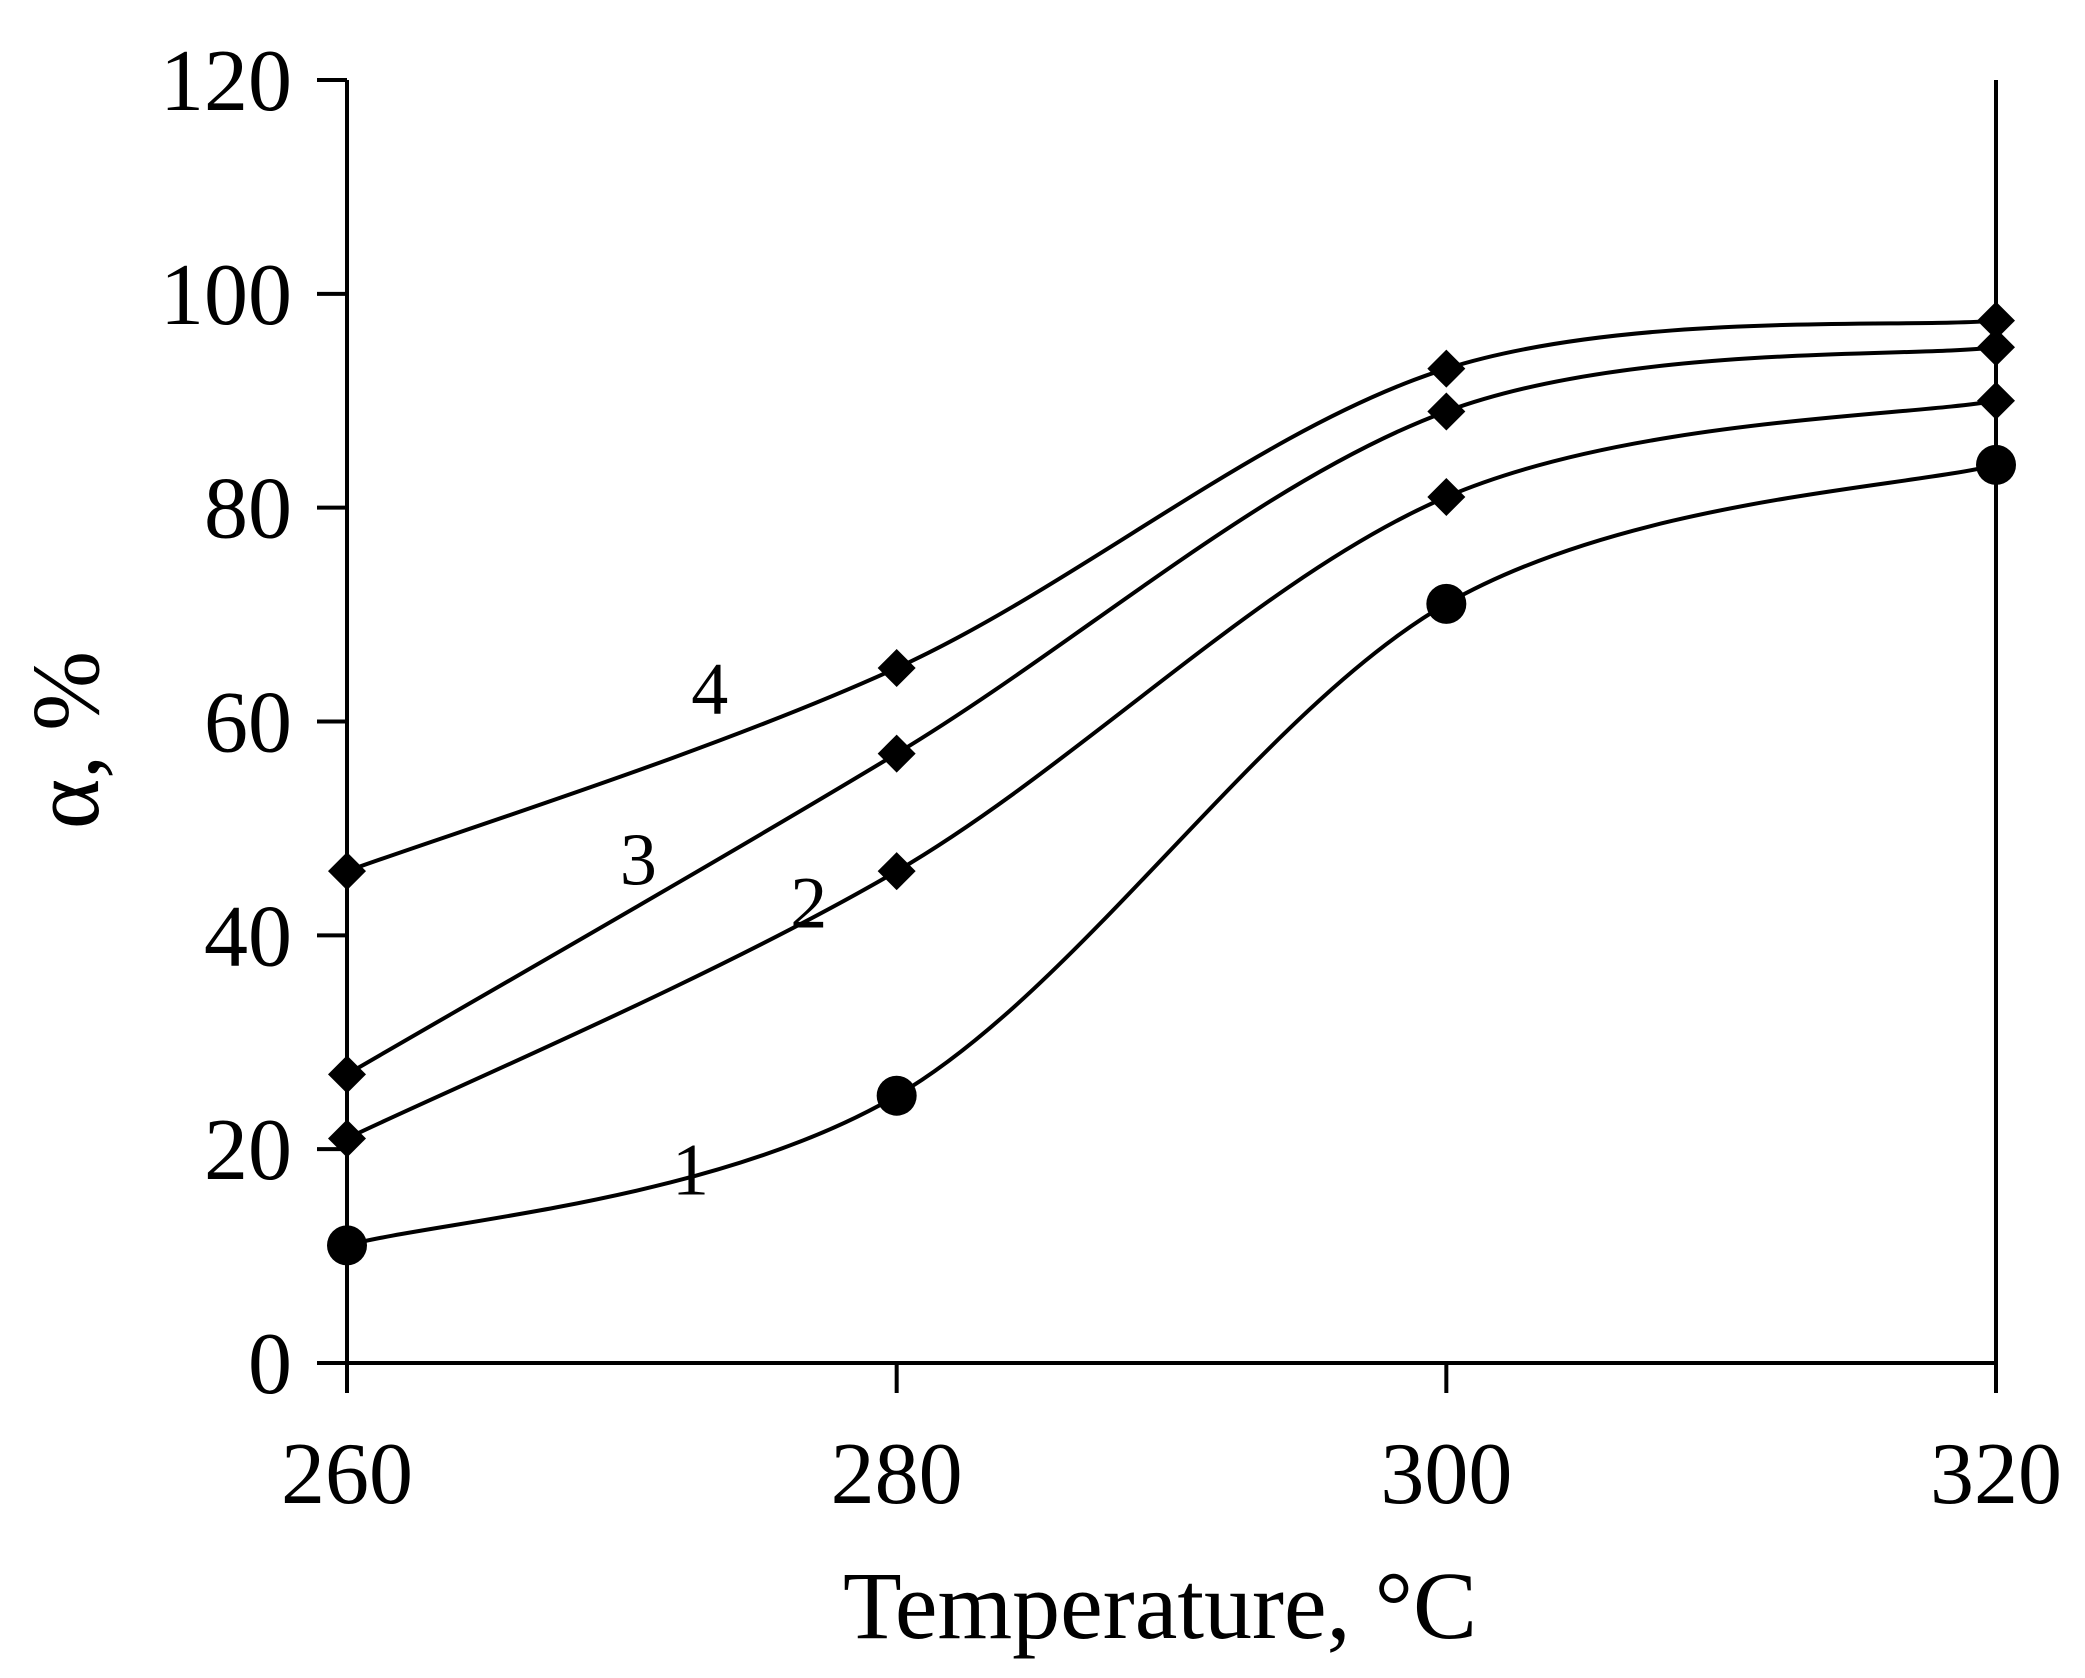 This screenshot has width=2085, height=1678. Describe the element at coordinates (1160, 1605) in the screenshot. I see `x-axis-title: Temperature, °C` at that location.